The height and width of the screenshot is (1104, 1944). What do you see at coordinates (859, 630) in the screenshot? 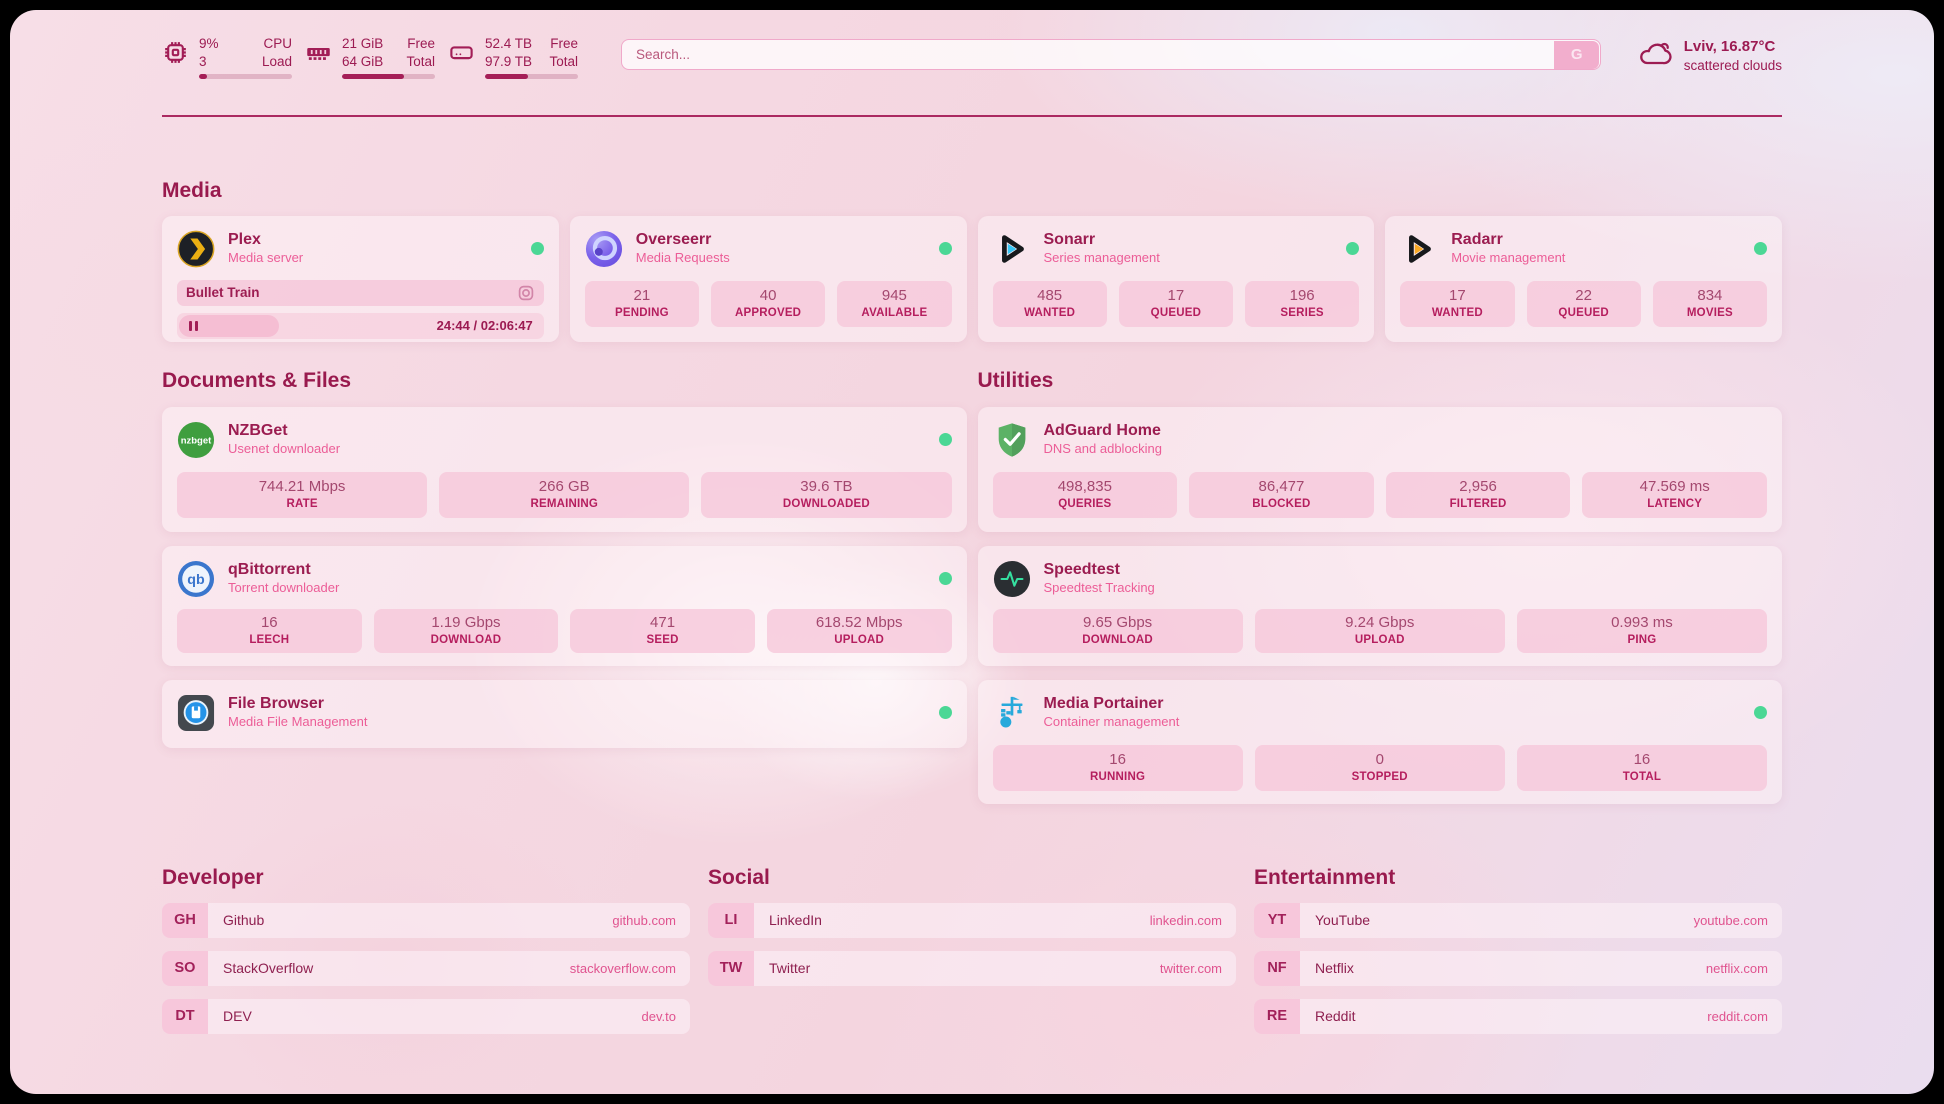
I see `stat-tile: 618.52 Mbps UPLOAD` at bounding box center [859, 630].